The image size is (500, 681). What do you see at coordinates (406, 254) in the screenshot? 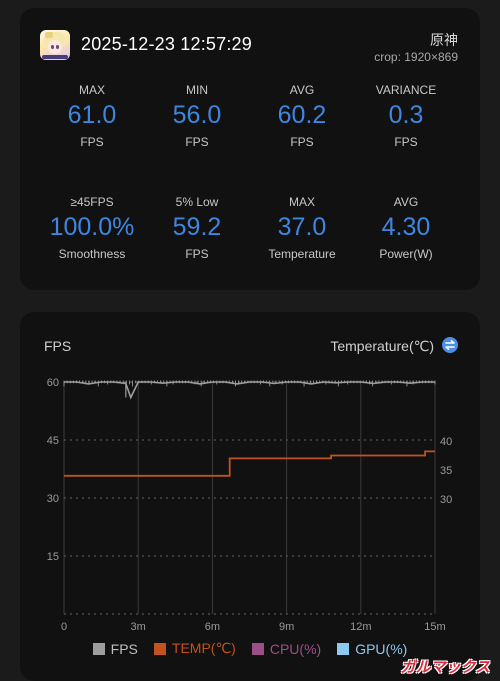
I see `stat-unit: Power(W)` at bounding box center [406, 254].